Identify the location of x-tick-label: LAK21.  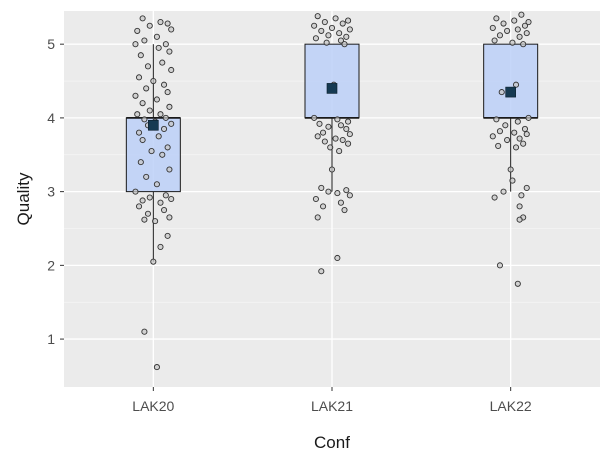
(332, 406).